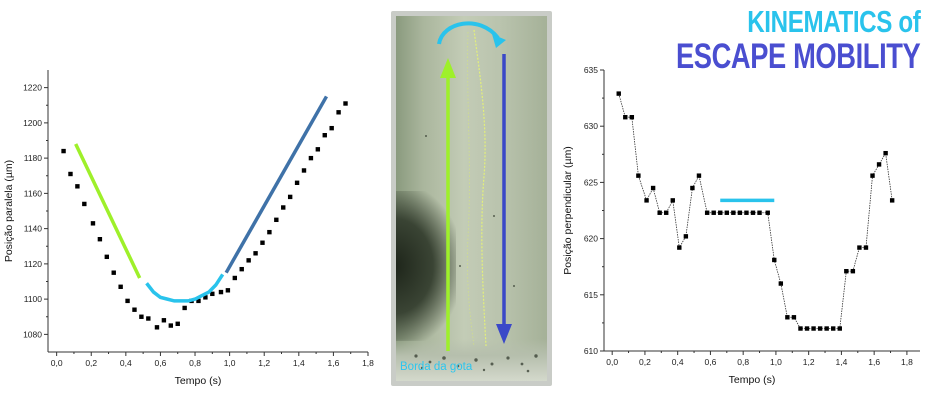 This screenshot has height=401, width=928. What do you see at coordinates (743, 362) in the screenshot?
I see `x-tick-label: 0,8` at bounding box center [743, 362].